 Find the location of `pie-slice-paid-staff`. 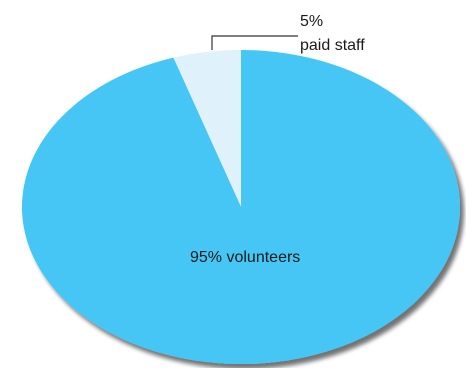

pie-slice-paid-staff is located at coordinates (207, 128).